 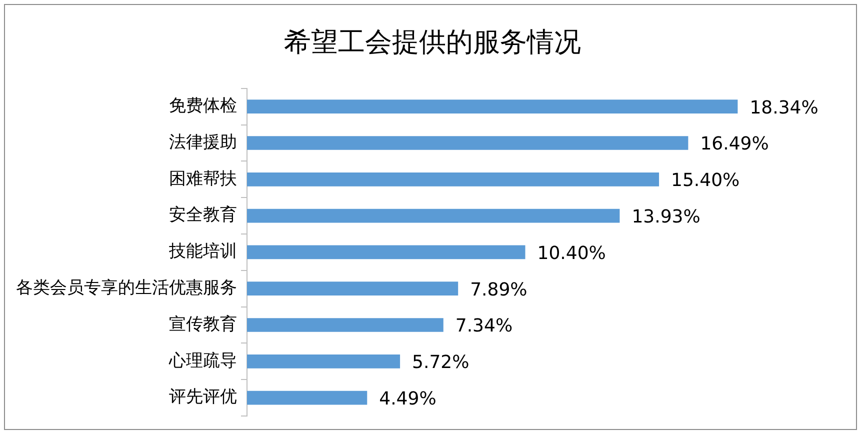 I want to click on data-label: 7.34%, so click(x=484, y=326).